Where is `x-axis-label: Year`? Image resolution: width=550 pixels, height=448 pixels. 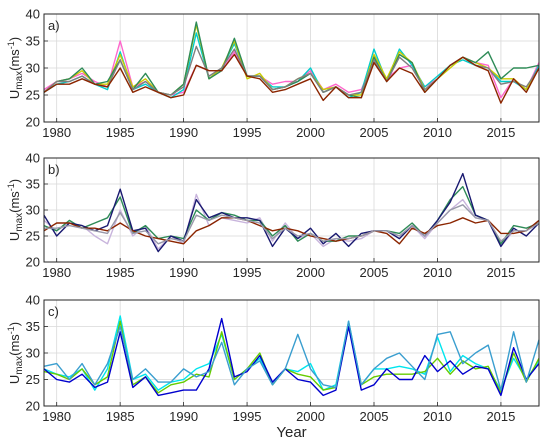
x-axis-label: Year is located at coordinates (291, 432).